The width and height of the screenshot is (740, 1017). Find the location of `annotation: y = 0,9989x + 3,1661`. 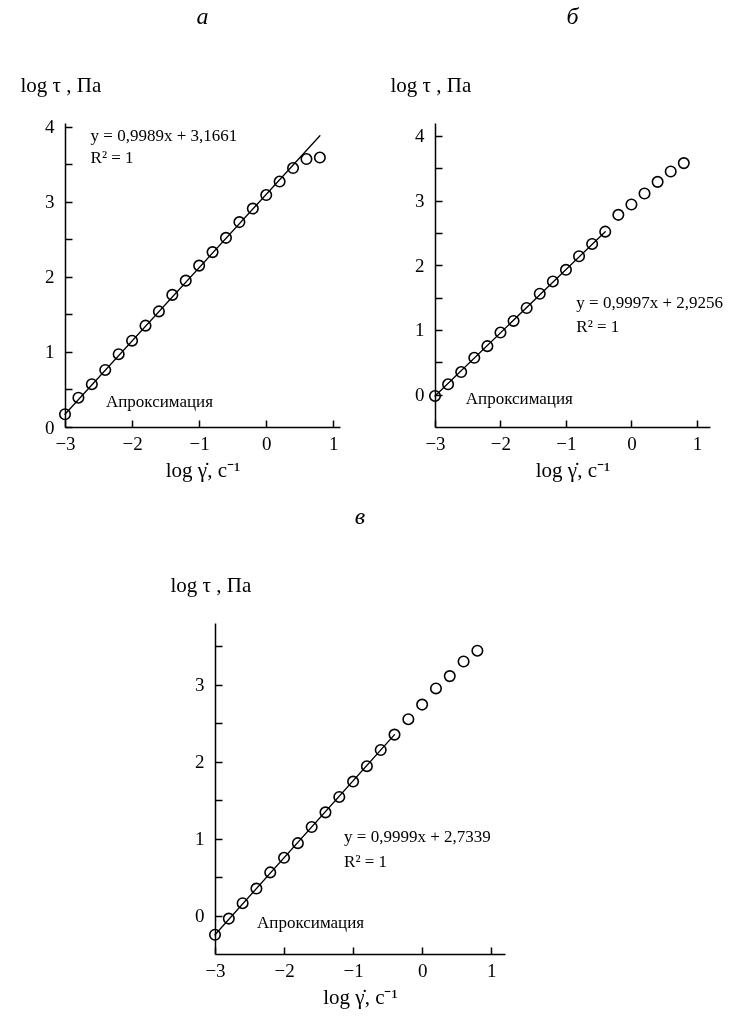

annotation: y = 0,9989x + 3,1661 is located at coordinates (164, 135).